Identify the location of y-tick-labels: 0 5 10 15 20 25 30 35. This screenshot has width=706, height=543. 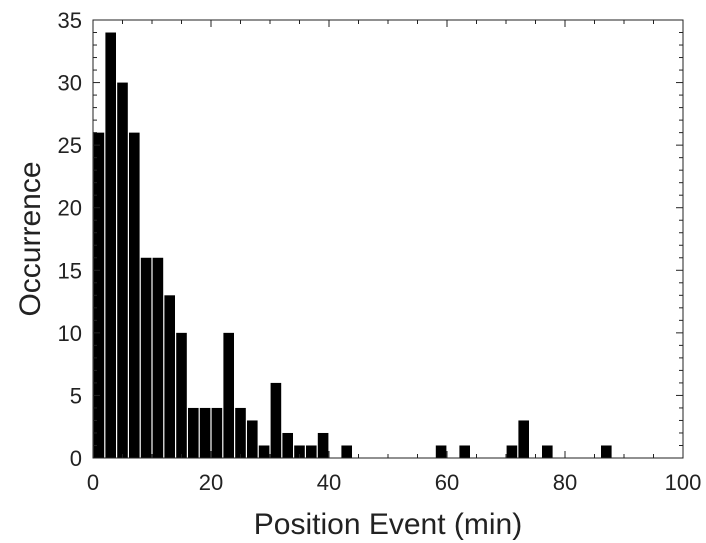
(70, 239).